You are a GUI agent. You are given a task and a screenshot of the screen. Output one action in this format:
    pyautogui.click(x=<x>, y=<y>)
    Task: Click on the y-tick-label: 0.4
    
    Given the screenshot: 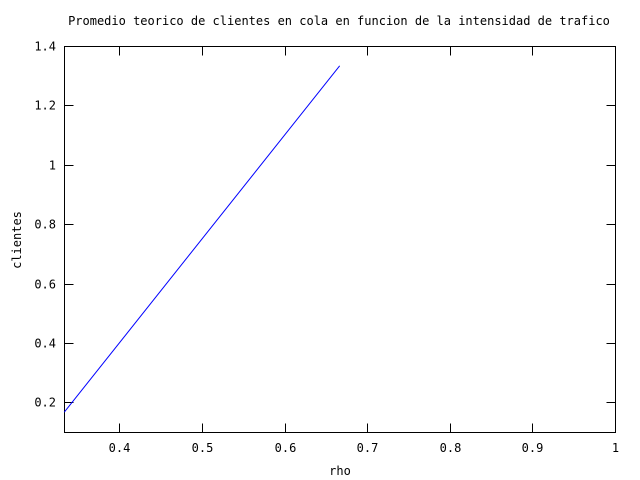 What is the action you would take?
    pyautogui.click(x=45, y=344)
    